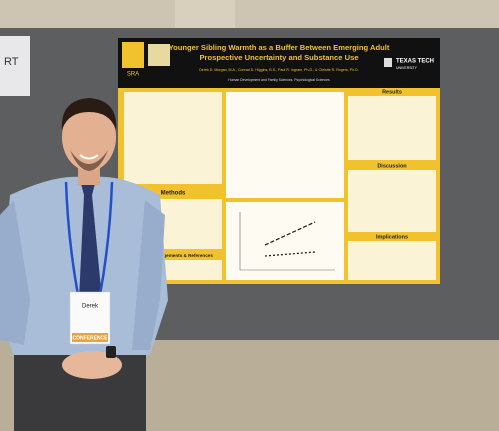 The width and height of the screenshot is (499, 431). I want to click on sign, so click(15, 66).